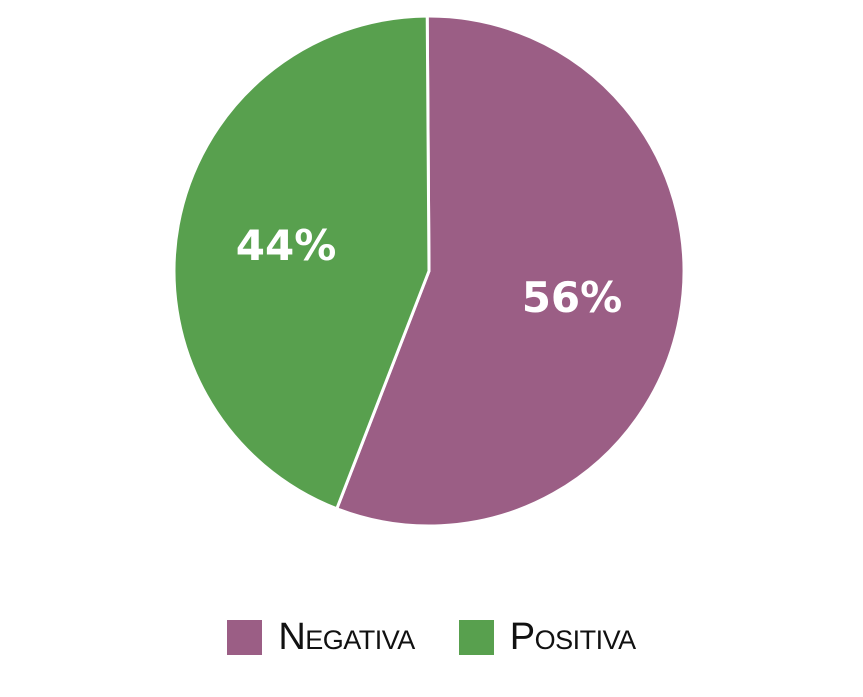 Image resolution: width=863 pixels, height=697 pixels. I want to click on legend-item-positiva: Positiva, so click(547, 637).